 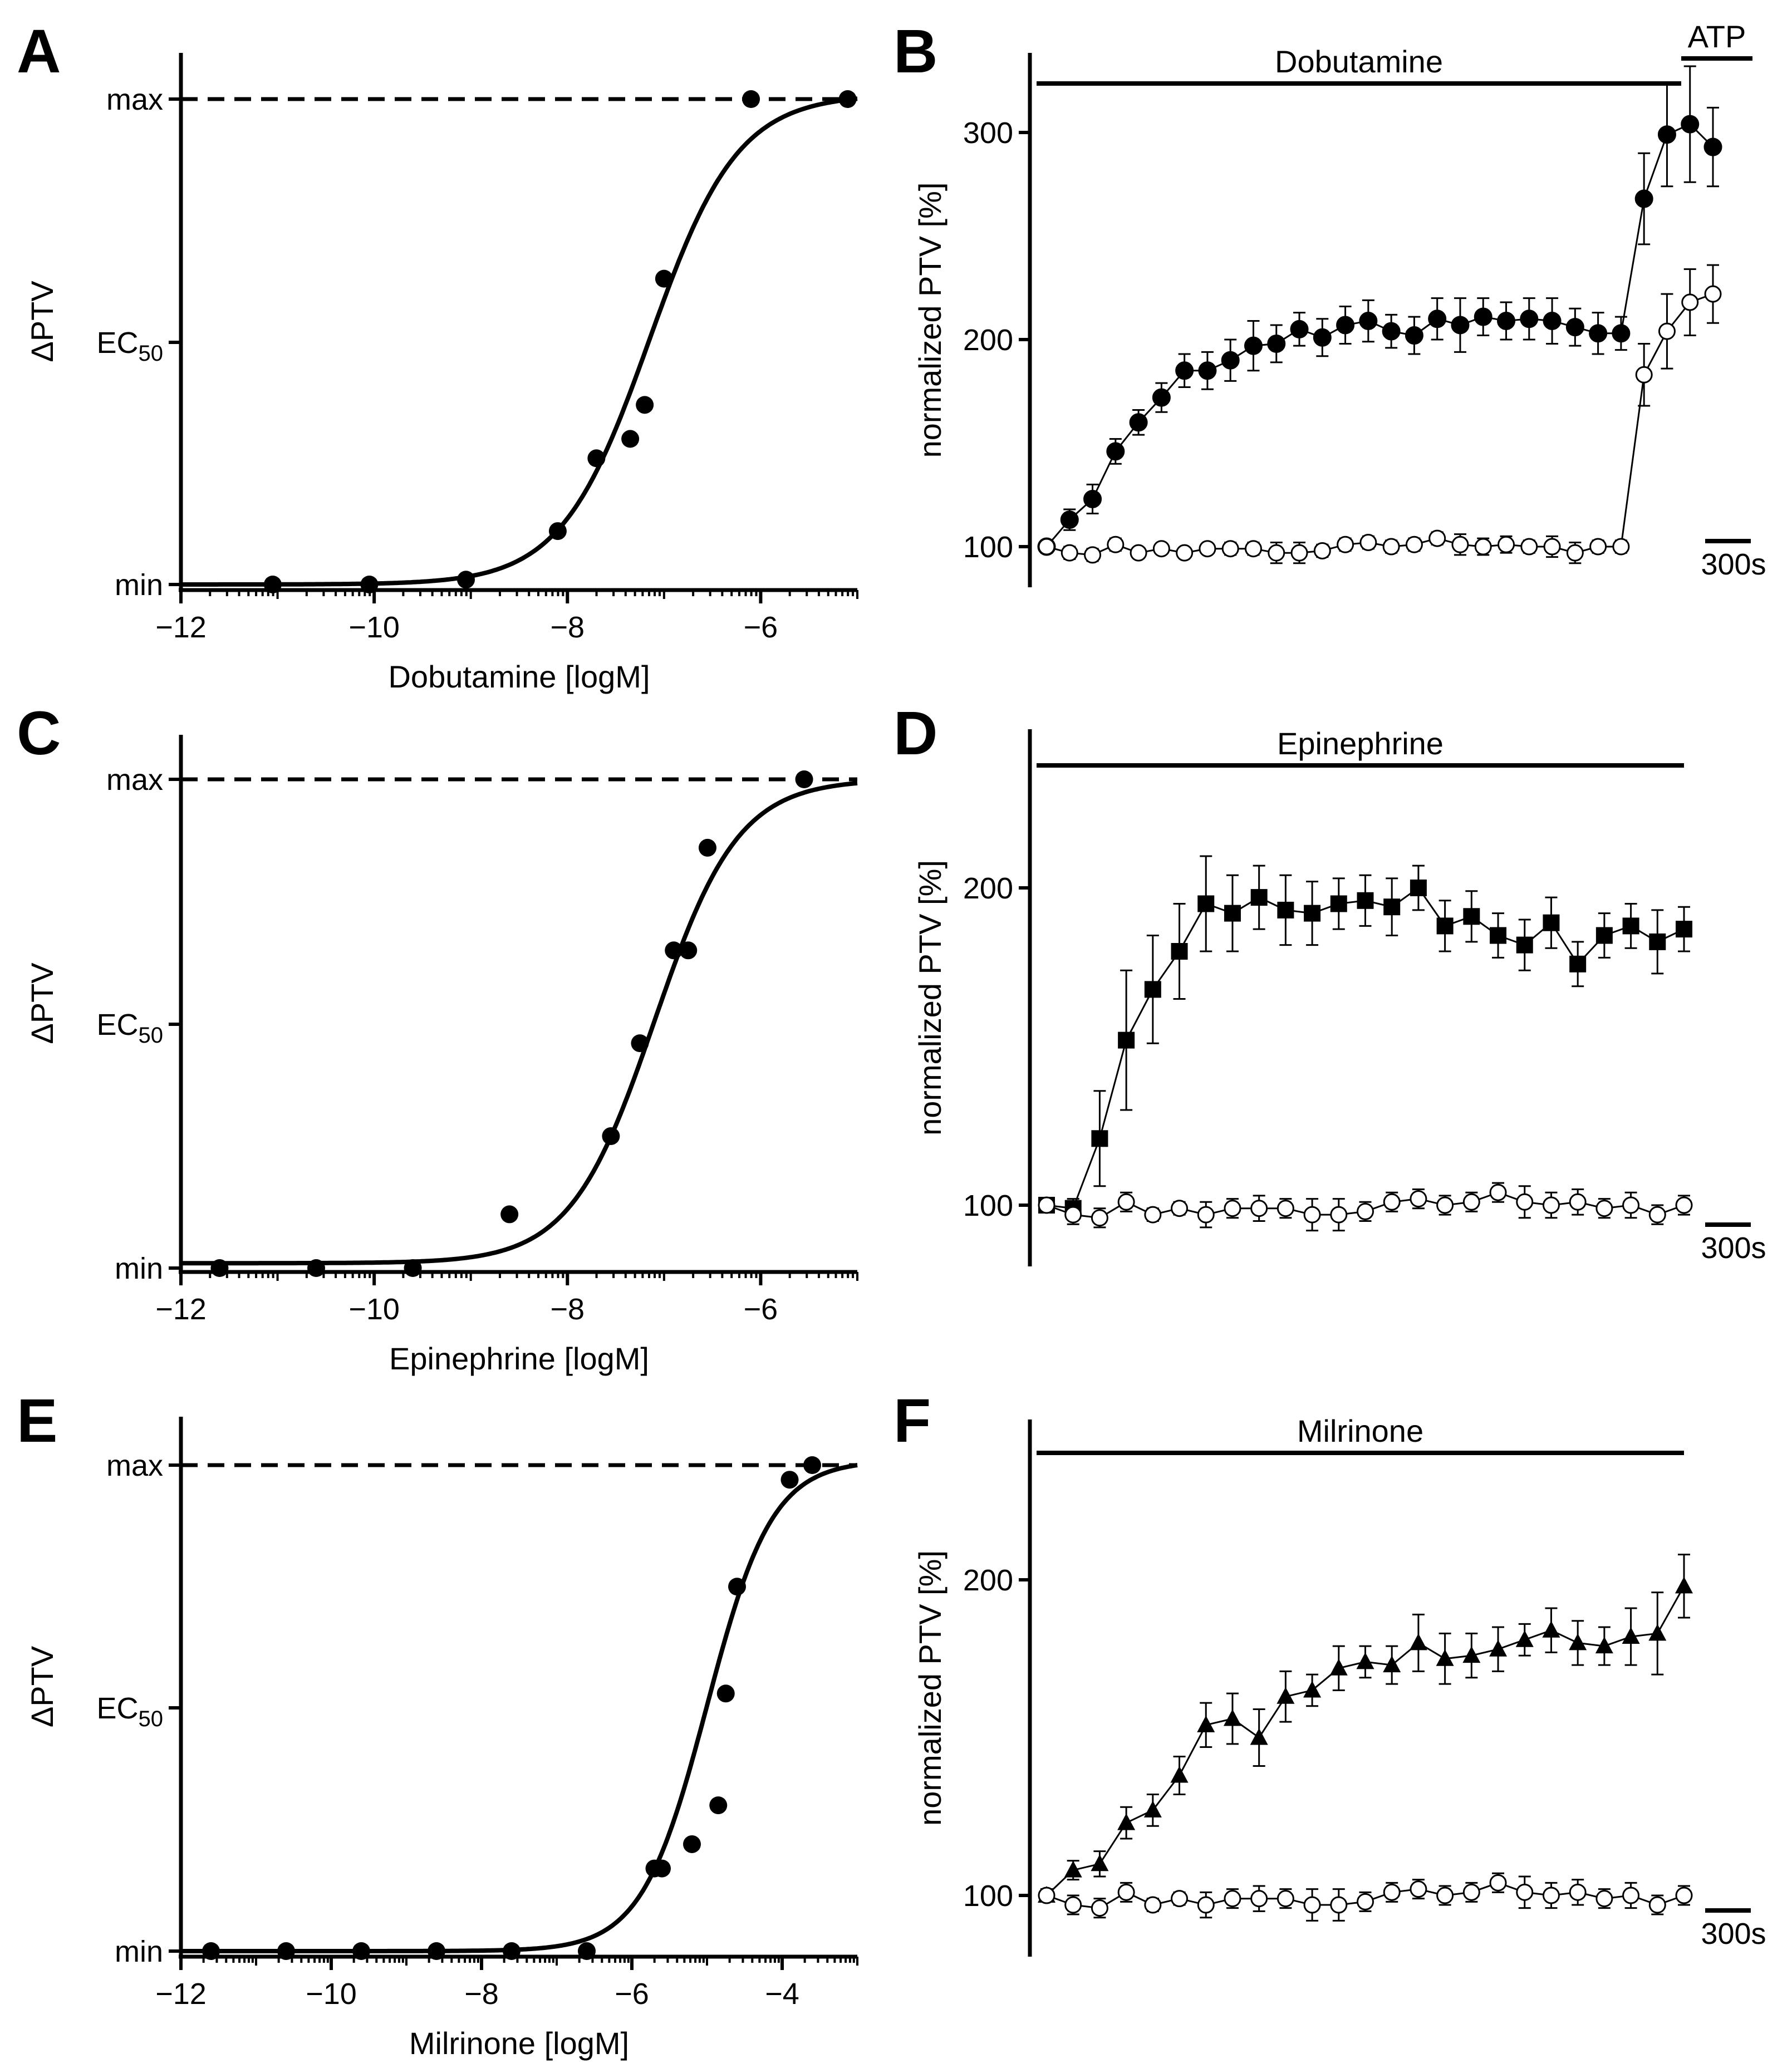 What do you see at coordinates (988, 547) in the screenshot?
I see `panel-b-ytick-label: 100` at bounding box center [988, 547].